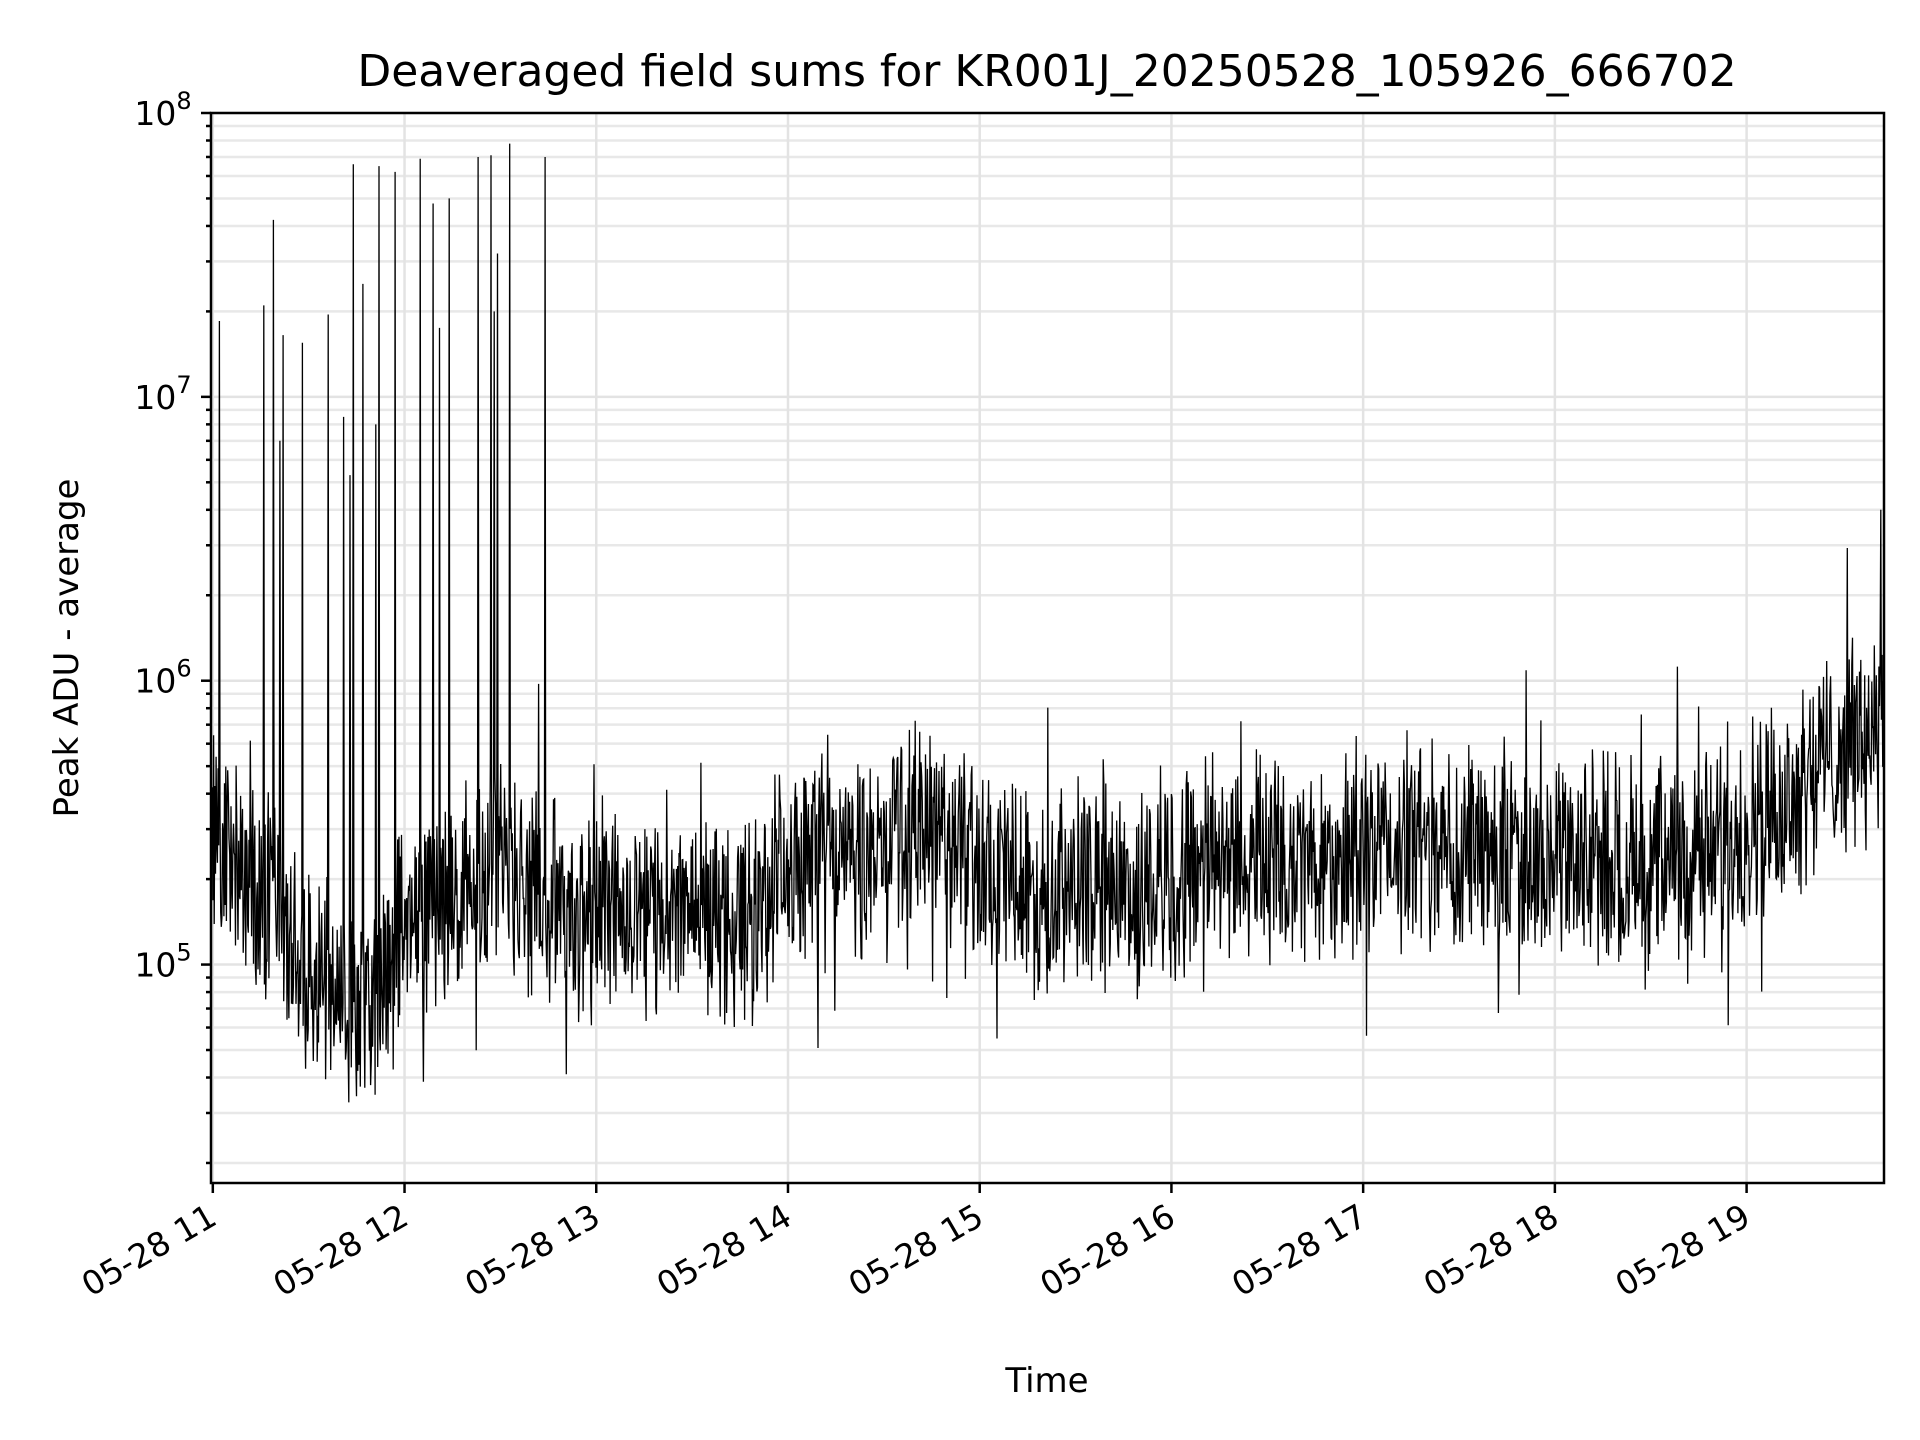  I want to click on y-tick-label: 10⁸, so click(162, 110).